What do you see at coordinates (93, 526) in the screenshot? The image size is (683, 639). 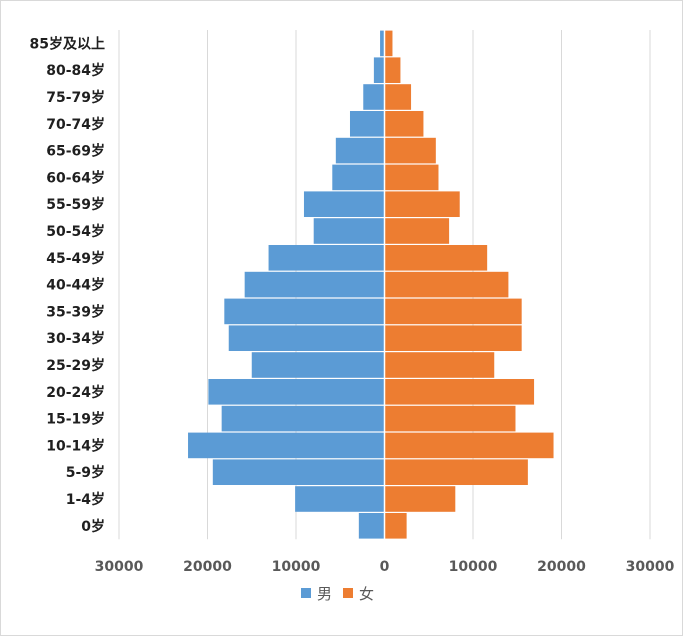 I see `age-group-label: 0岁` at bounding box center [93, 526].